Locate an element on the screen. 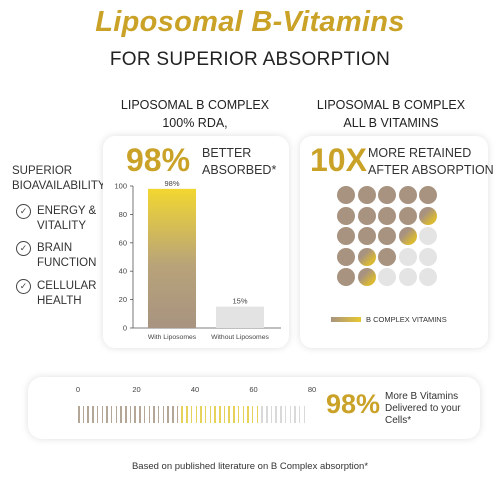  right-column-heading: LIPOSOMAL B COMPLEX ALL B VITAMINS is located at coordinates (391, 114).